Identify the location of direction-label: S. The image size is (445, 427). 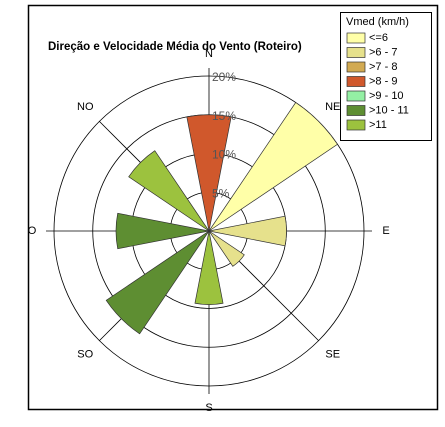
(208, 408).